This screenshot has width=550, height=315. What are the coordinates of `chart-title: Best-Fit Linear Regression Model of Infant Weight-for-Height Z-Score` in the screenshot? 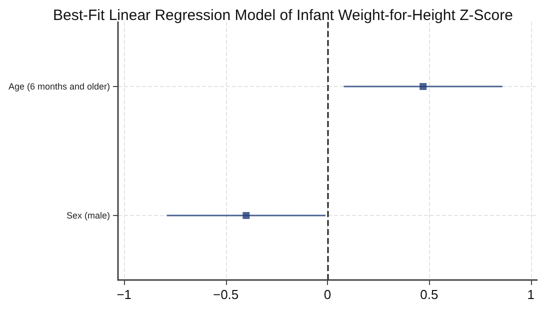 It's located at (283, 15).